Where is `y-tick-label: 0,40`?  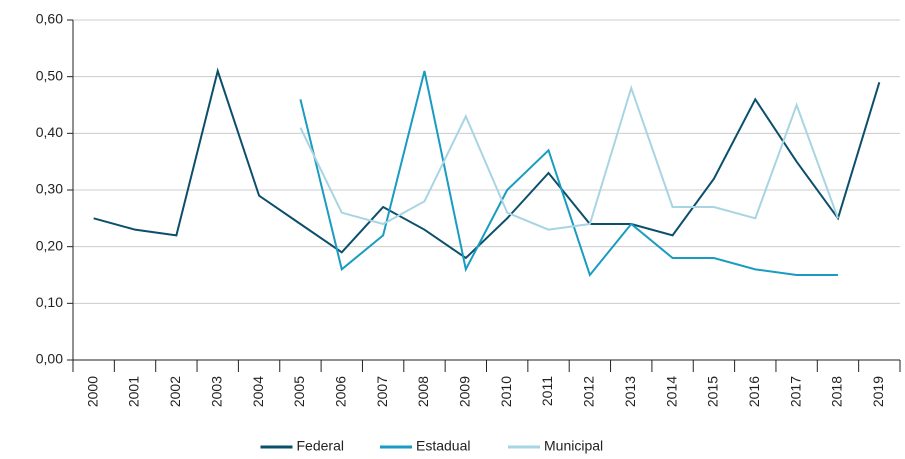
y-tick-label: 0,40 is located at coordinates (49, 132).